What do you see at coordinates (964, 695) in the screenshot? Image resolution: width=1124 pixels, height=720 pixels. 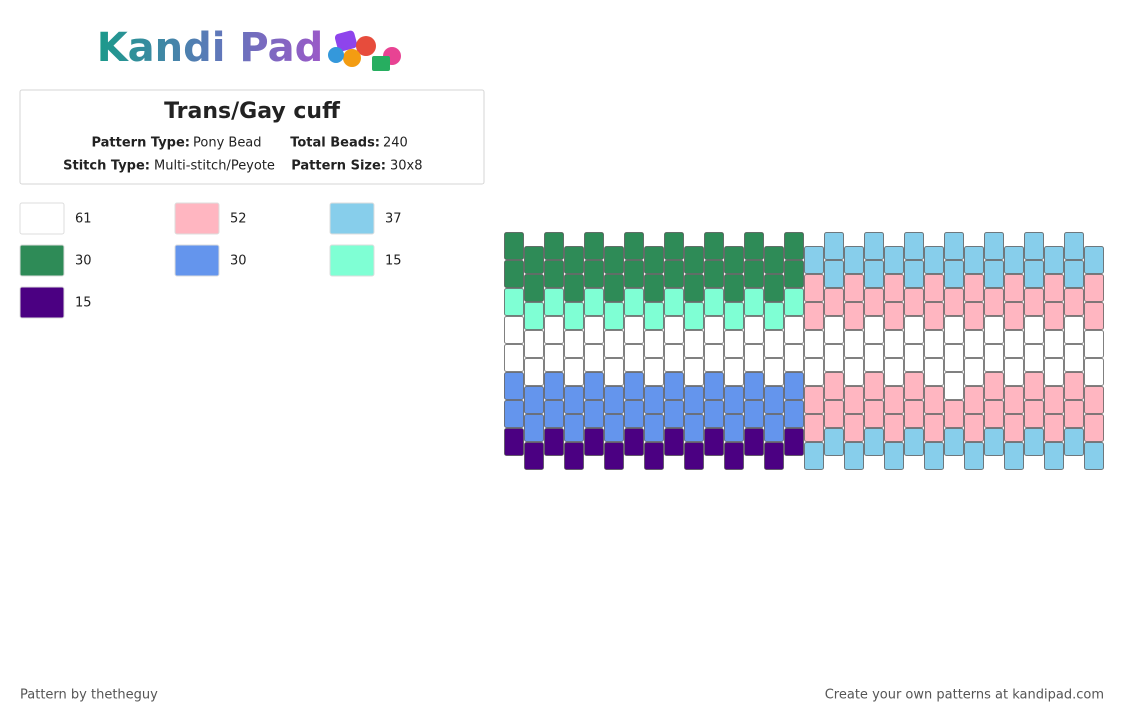 I see `promo: Create your own patterns at kandipad.com` at bounding box center [964, 695].